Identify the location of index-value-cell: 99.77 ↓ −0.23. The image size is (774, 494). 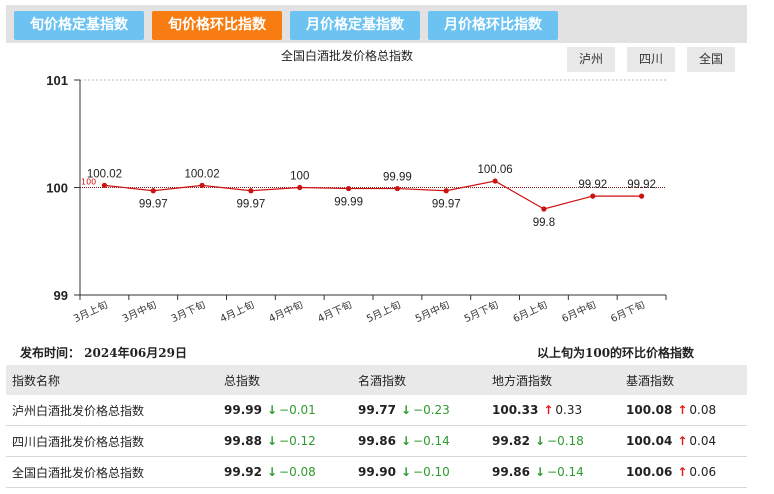
(419, 410).